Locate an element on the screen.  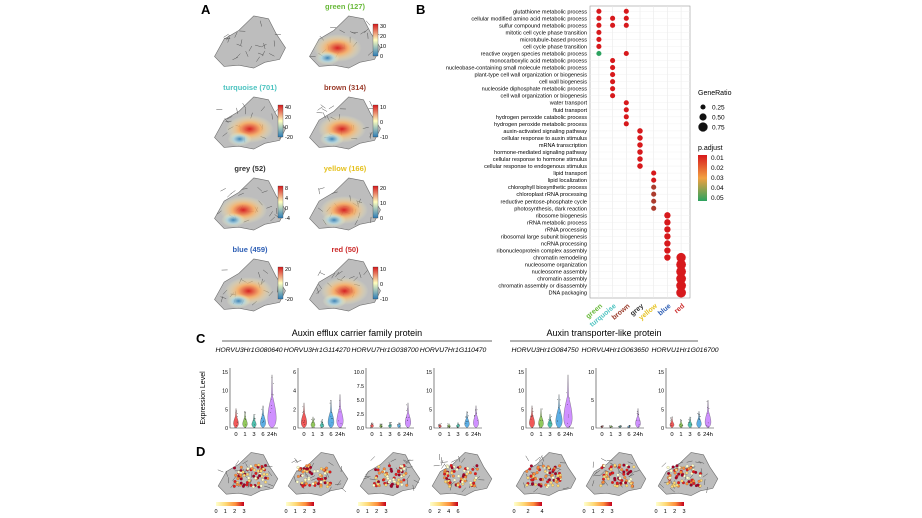
go-term-label: microtubule-based process is located at coordinates (553, 40).